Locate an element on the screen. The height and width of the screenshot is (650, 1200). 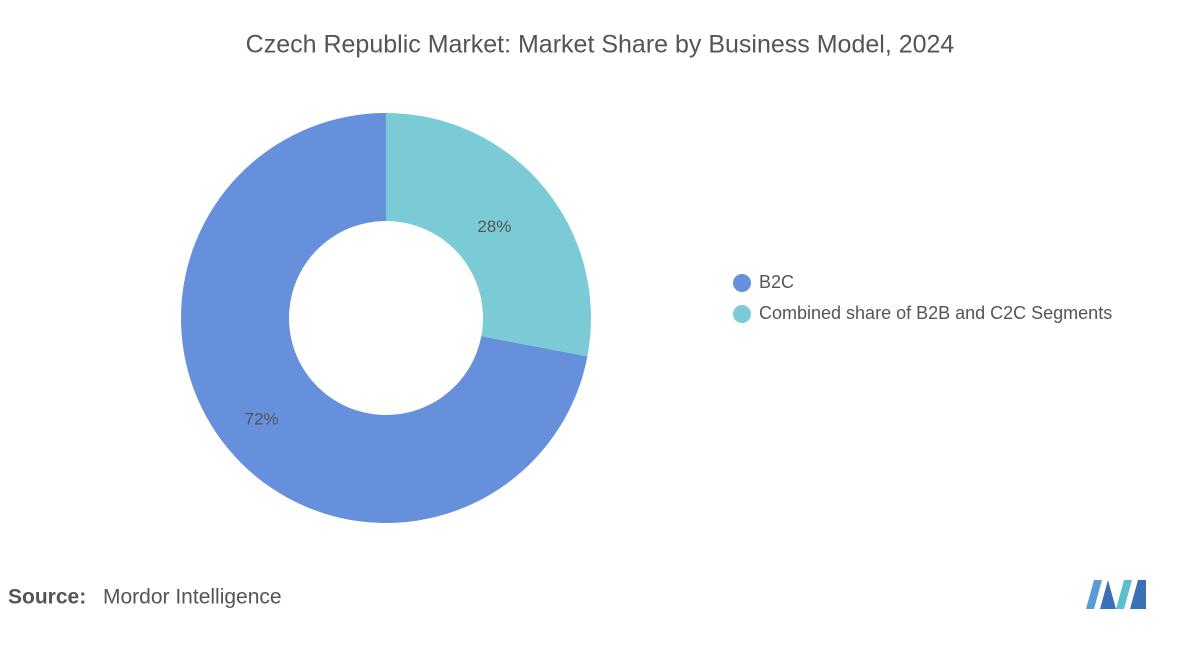
source-label: Source: is located at coordinates (47, 597).